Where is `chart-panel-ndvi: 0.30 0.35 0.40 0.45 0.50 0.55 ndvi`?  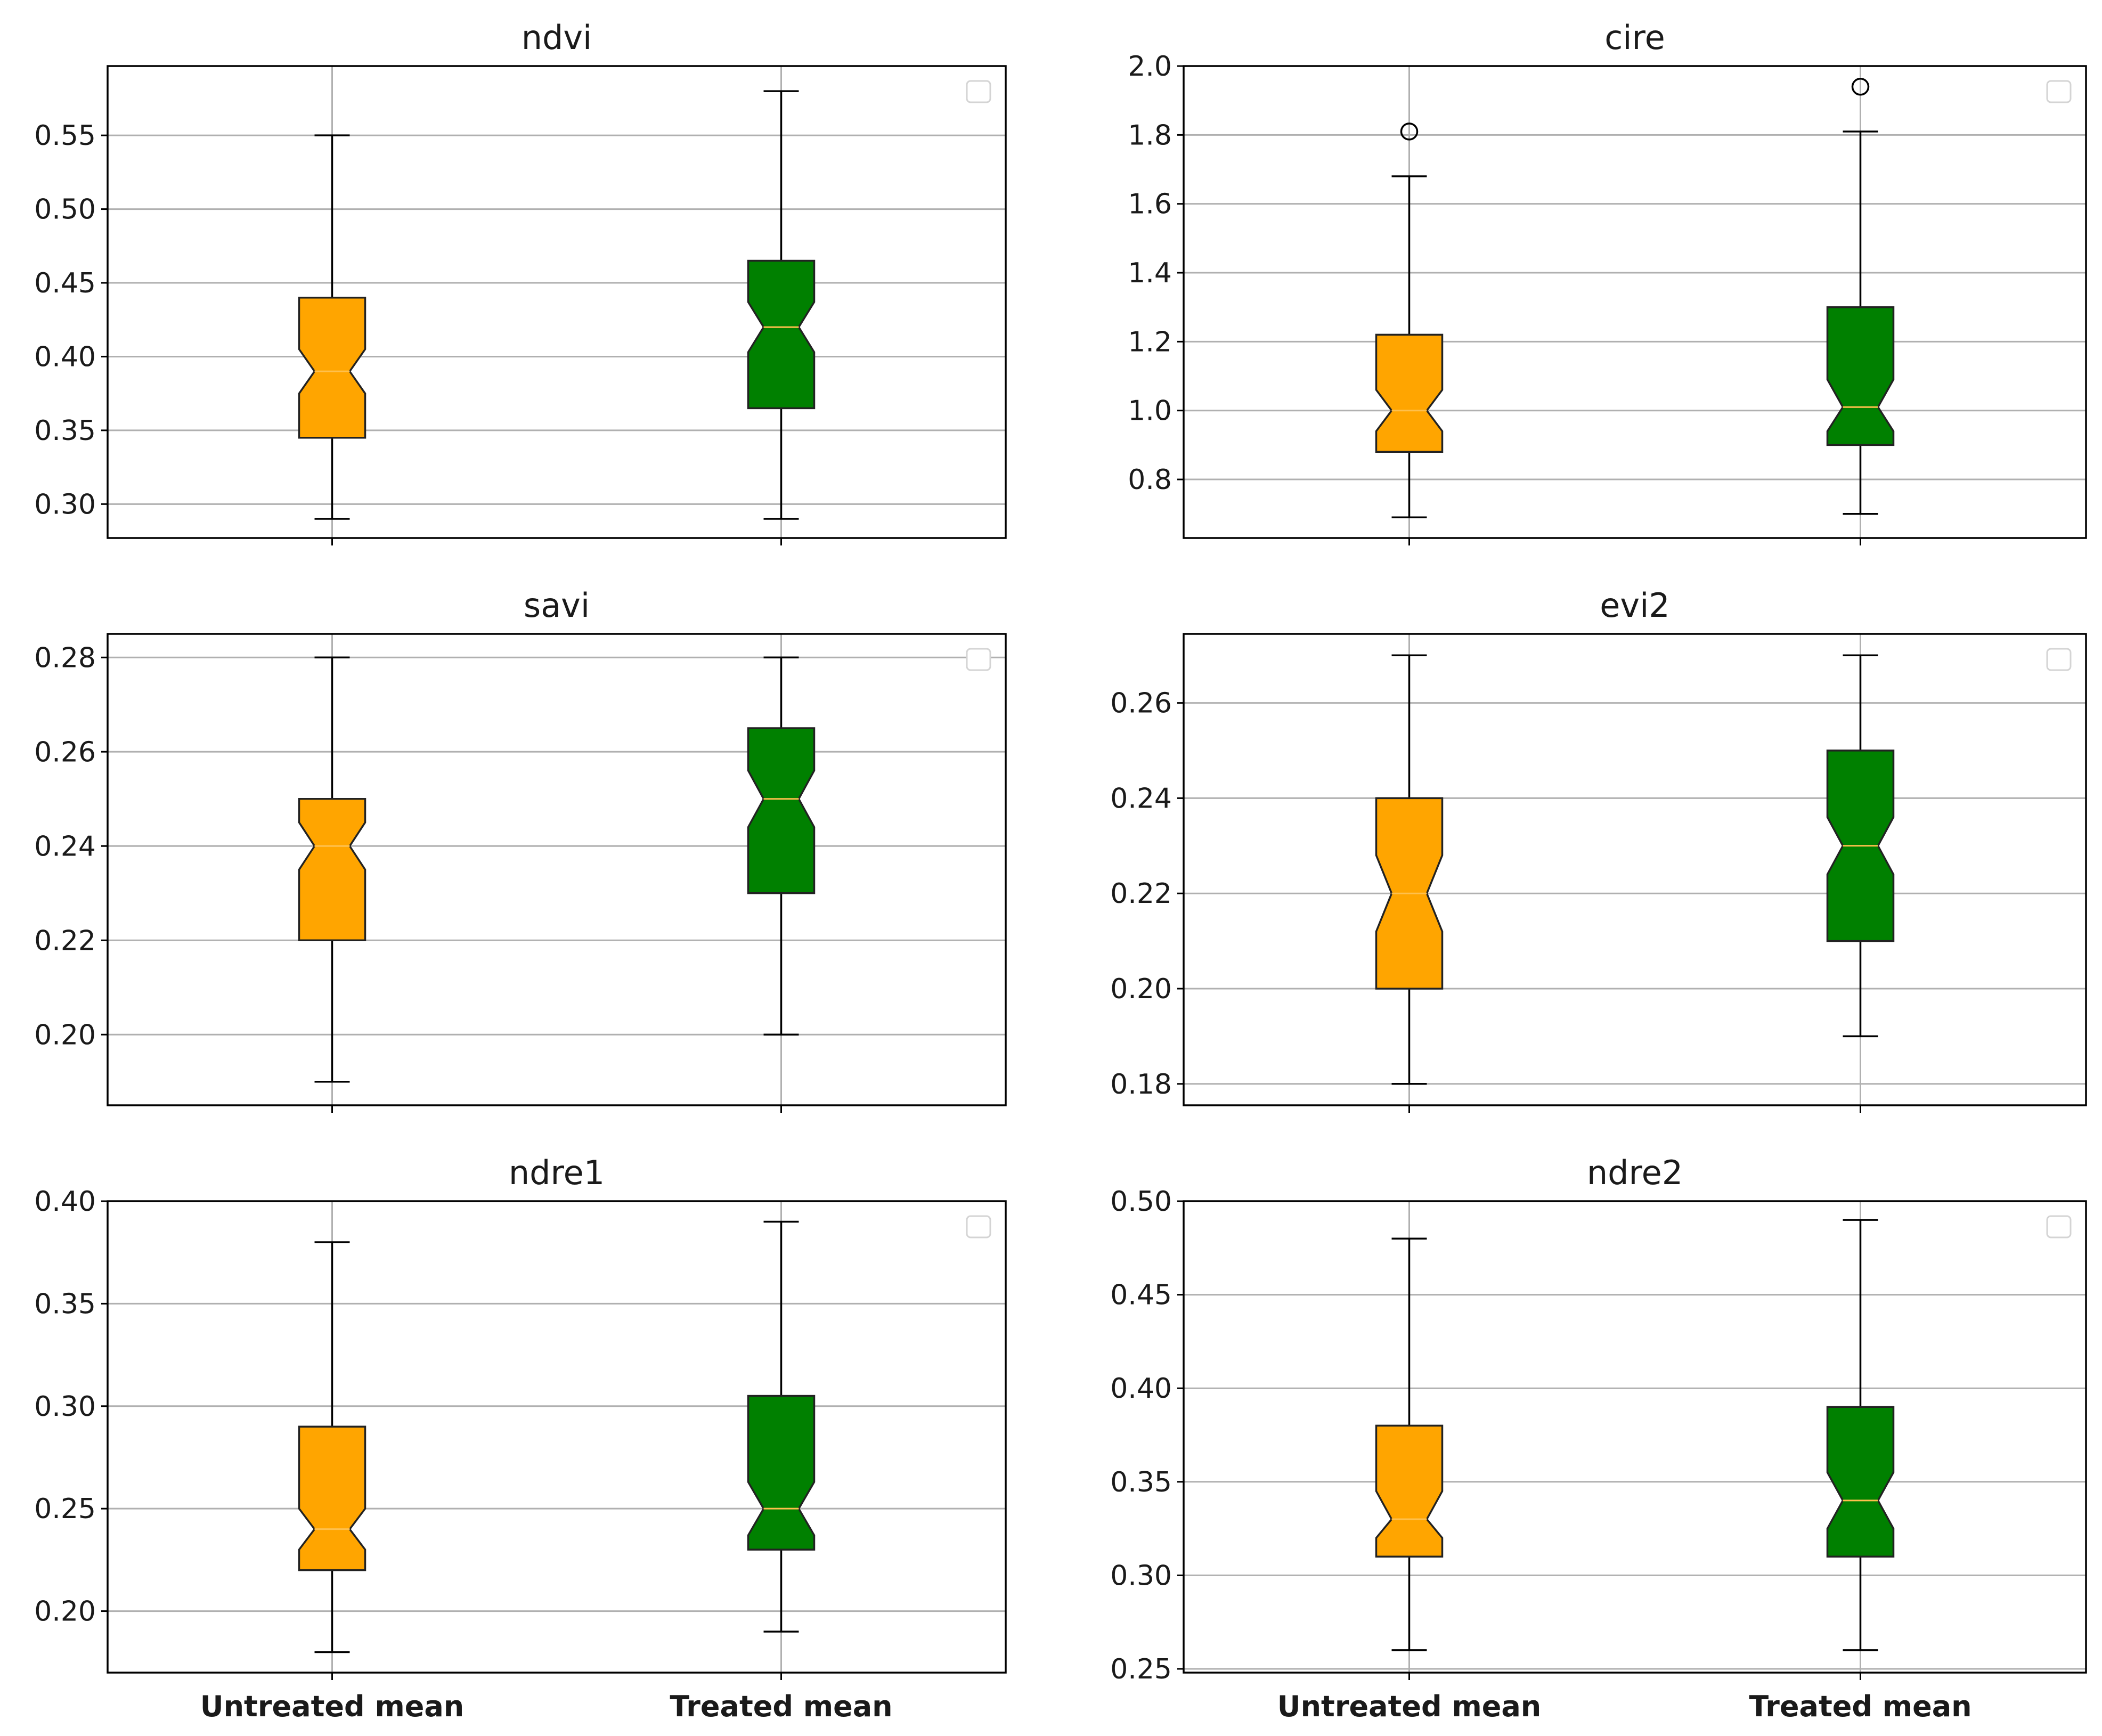 chart-panel-ndvi: 0.30 0.35 0.40 0.45 0.50 0.55 ndvi is located at coordinates (520, 281).